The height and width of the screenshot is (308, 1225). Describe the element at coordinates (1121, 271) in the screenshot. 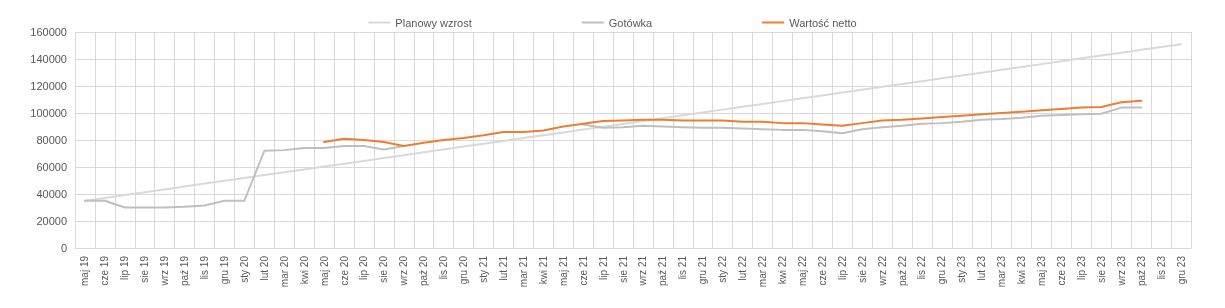

I see `x-tick-label: wrz 23` at that location.